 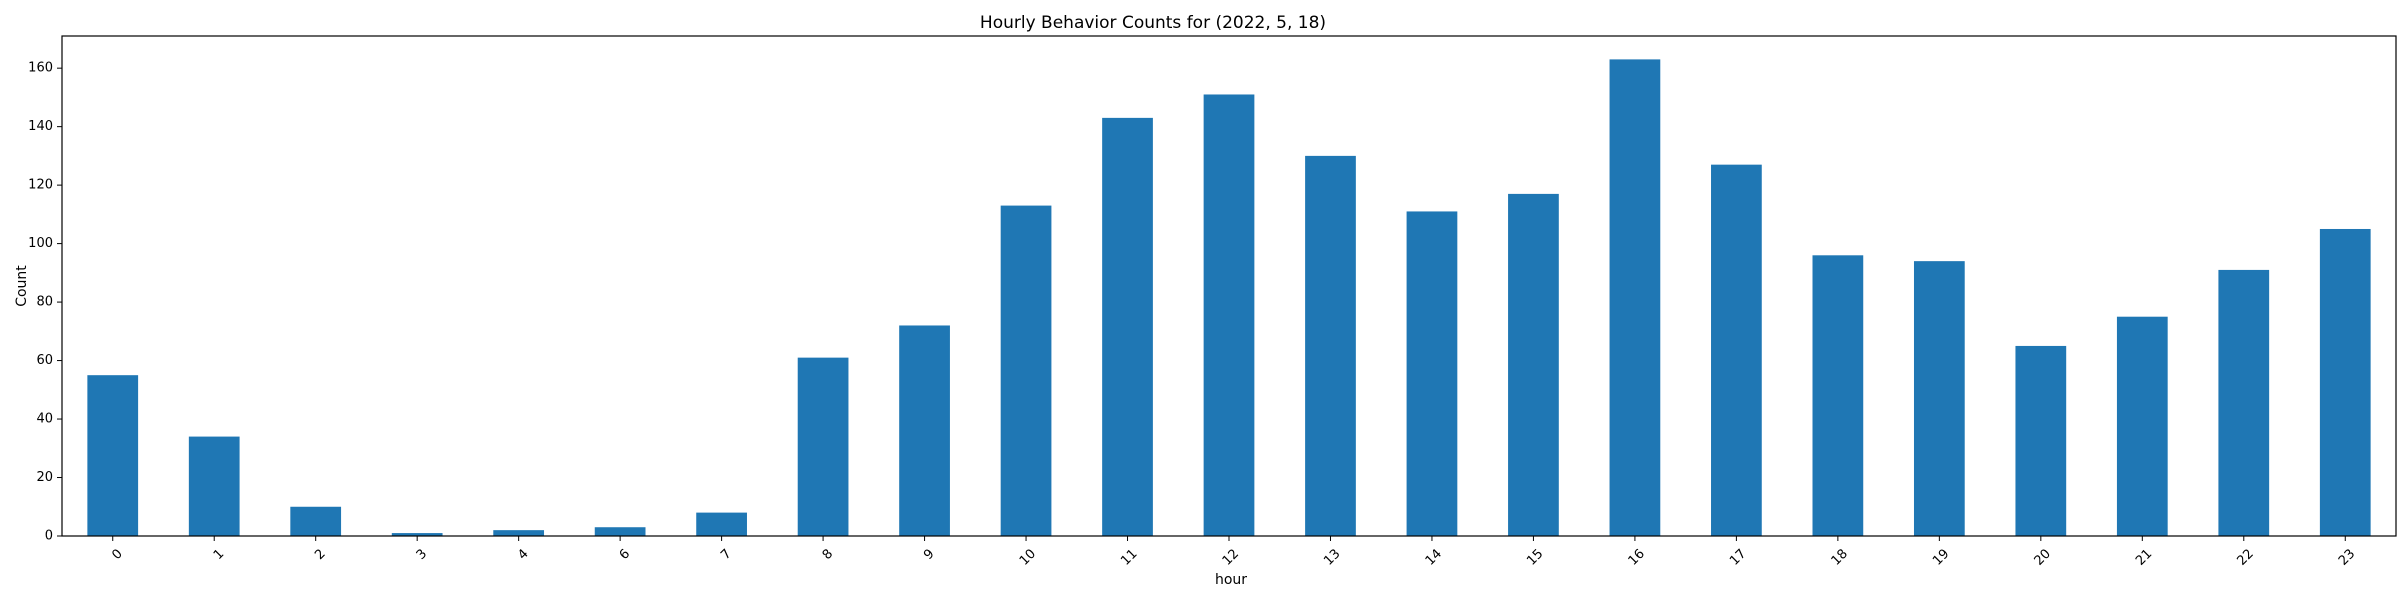 What do you see at coordinates (22, 286) in the screenshot?
I see `y-axis-label: Count` at bounding box center [22, 286].